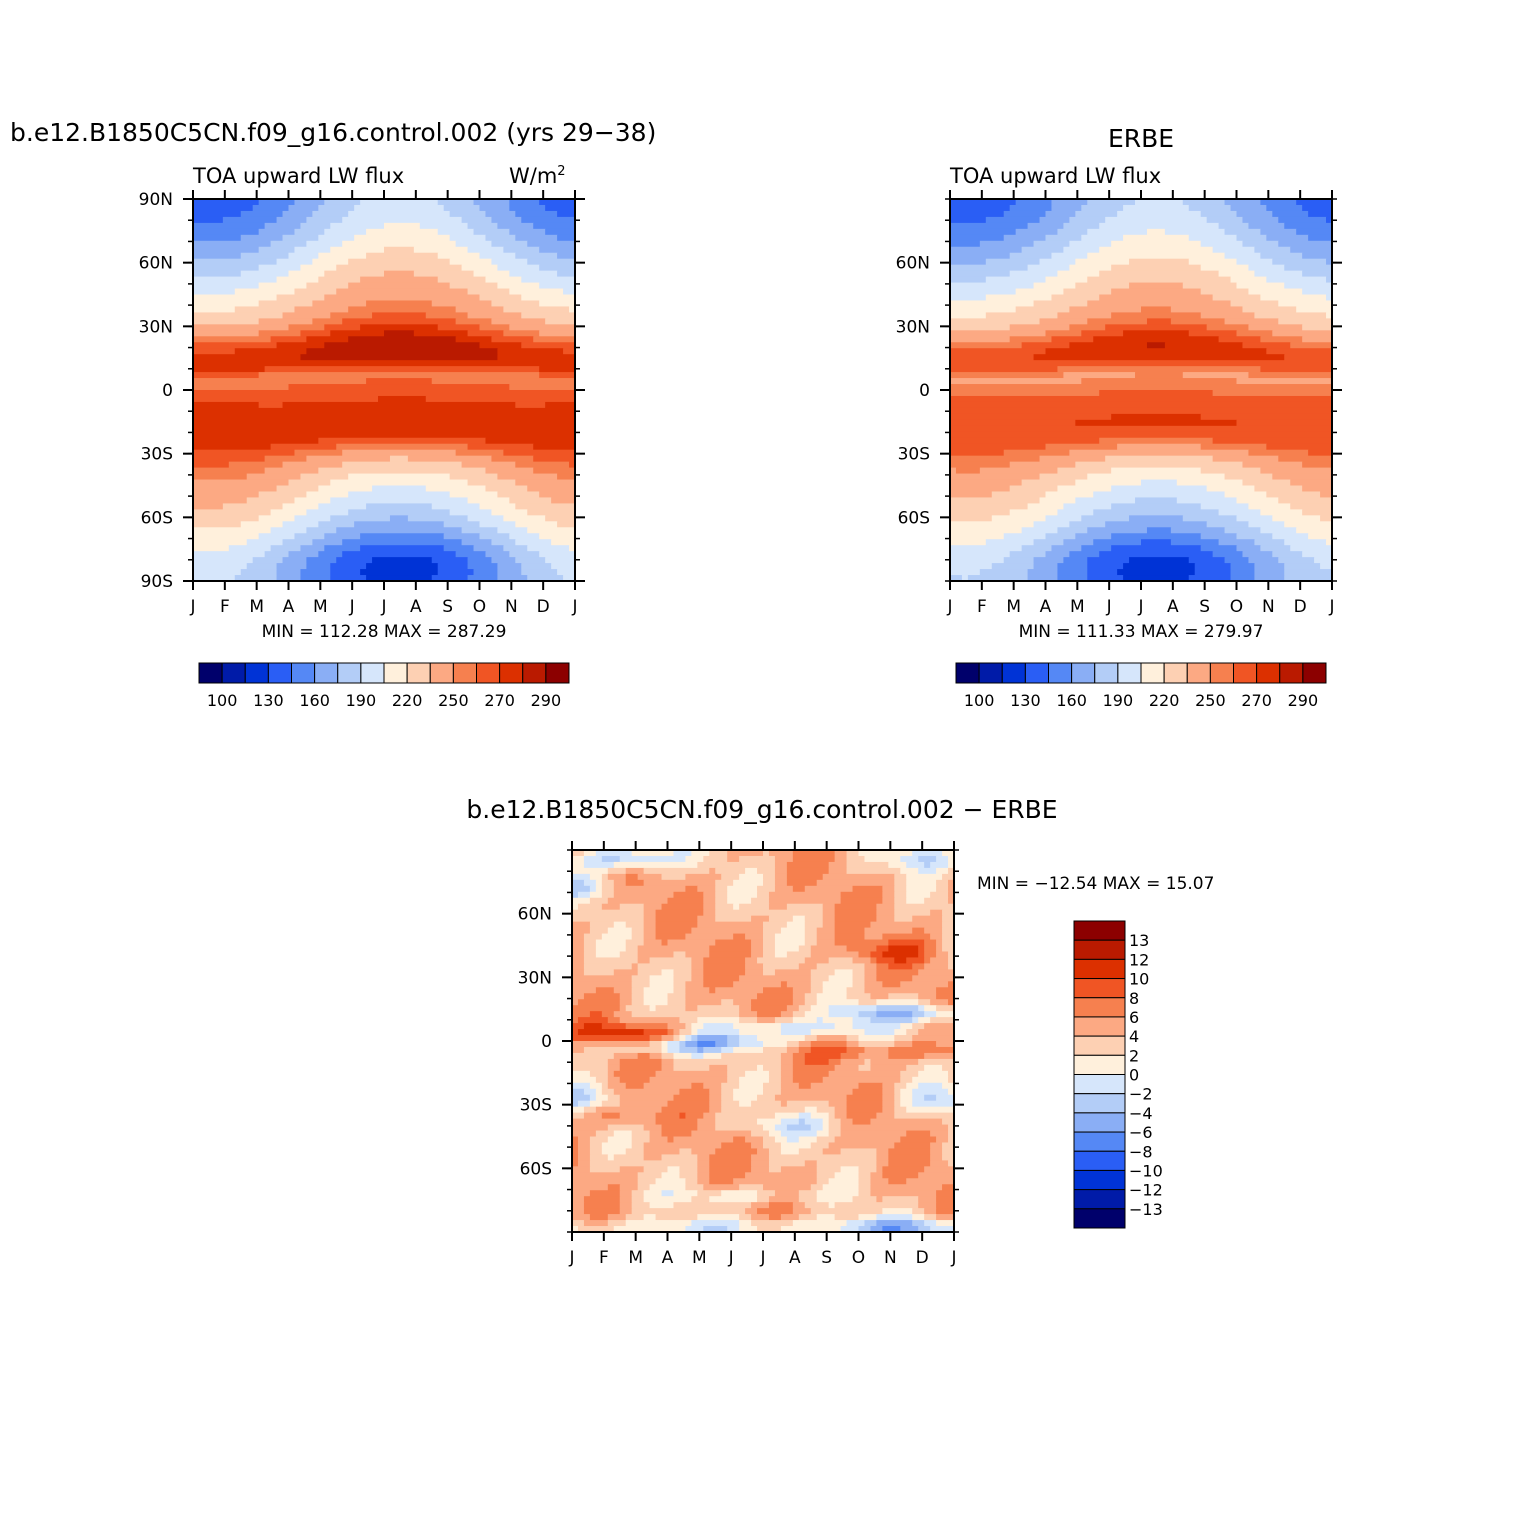 Image resolution: width=1525 pixels, height=1525 pixels. I want to click on colorbar-label: 2, so click(1134, 1055).